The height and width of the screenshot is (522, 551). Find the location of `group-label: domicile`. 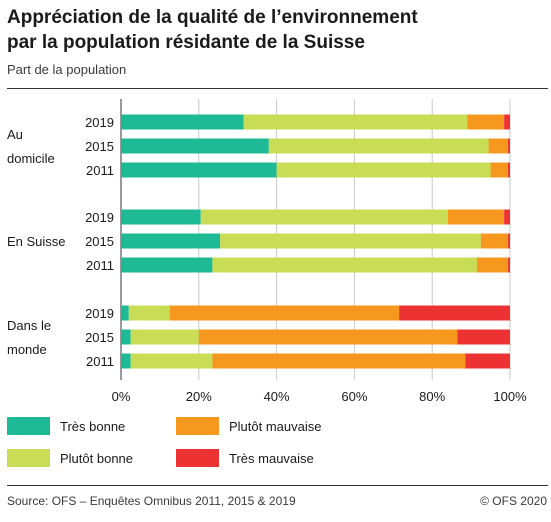

group-label: domicile is located at coordinates (31, 158).